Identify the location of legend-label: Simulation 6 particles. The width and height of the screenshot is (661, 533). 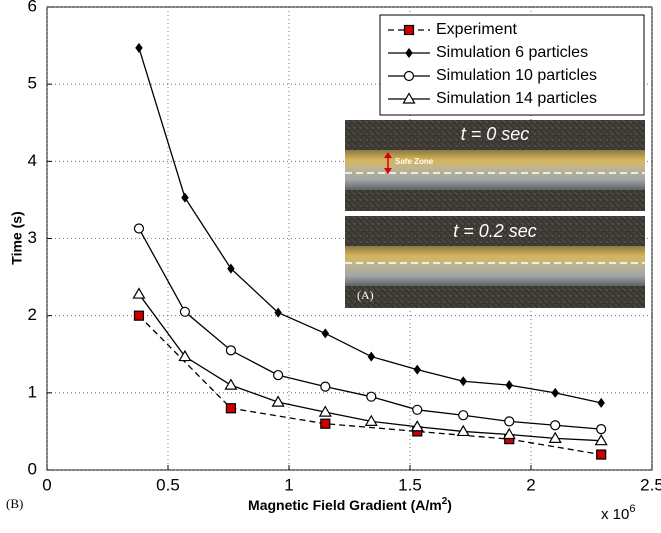
(512, 52).